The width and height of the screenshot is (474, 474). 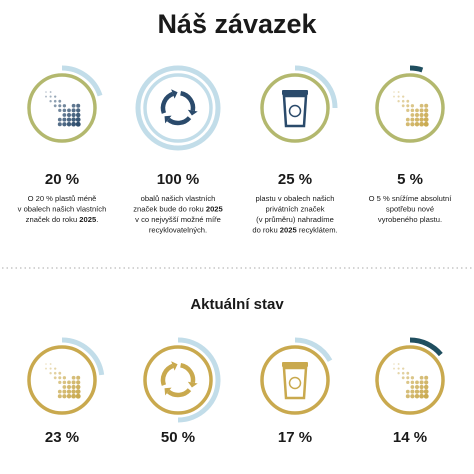 I want to click on text-segment: plastu v obalech našich, so click(x=295, y=198).